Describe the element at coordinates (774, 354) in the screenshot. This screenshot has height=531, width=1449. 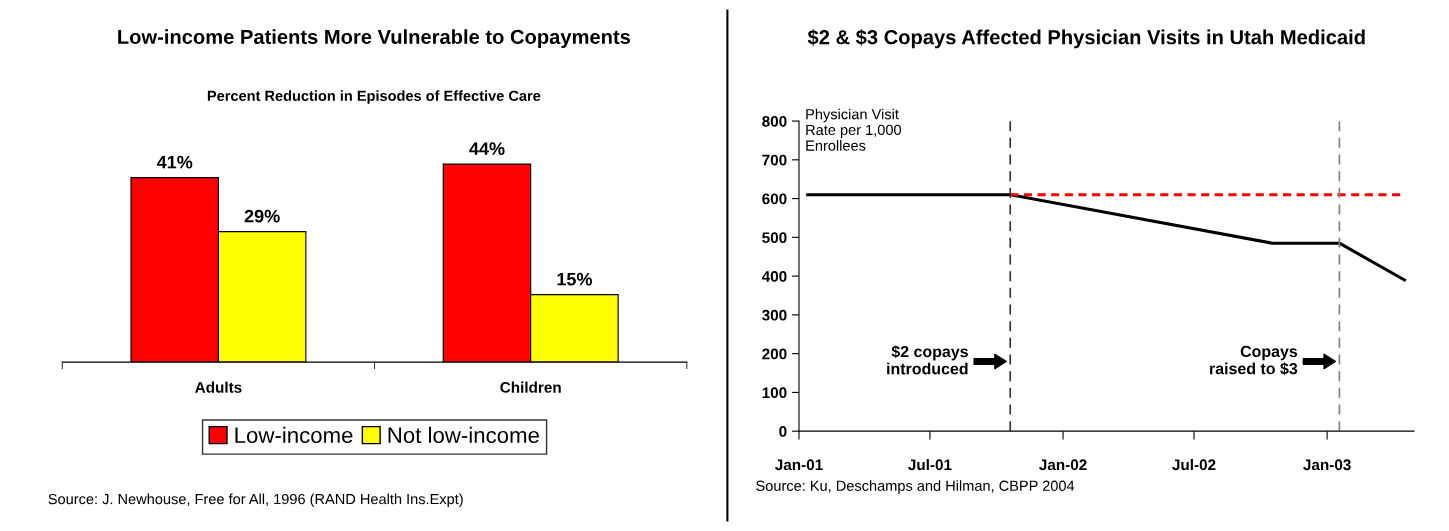
I see `y-tick-label: 200` at that location.